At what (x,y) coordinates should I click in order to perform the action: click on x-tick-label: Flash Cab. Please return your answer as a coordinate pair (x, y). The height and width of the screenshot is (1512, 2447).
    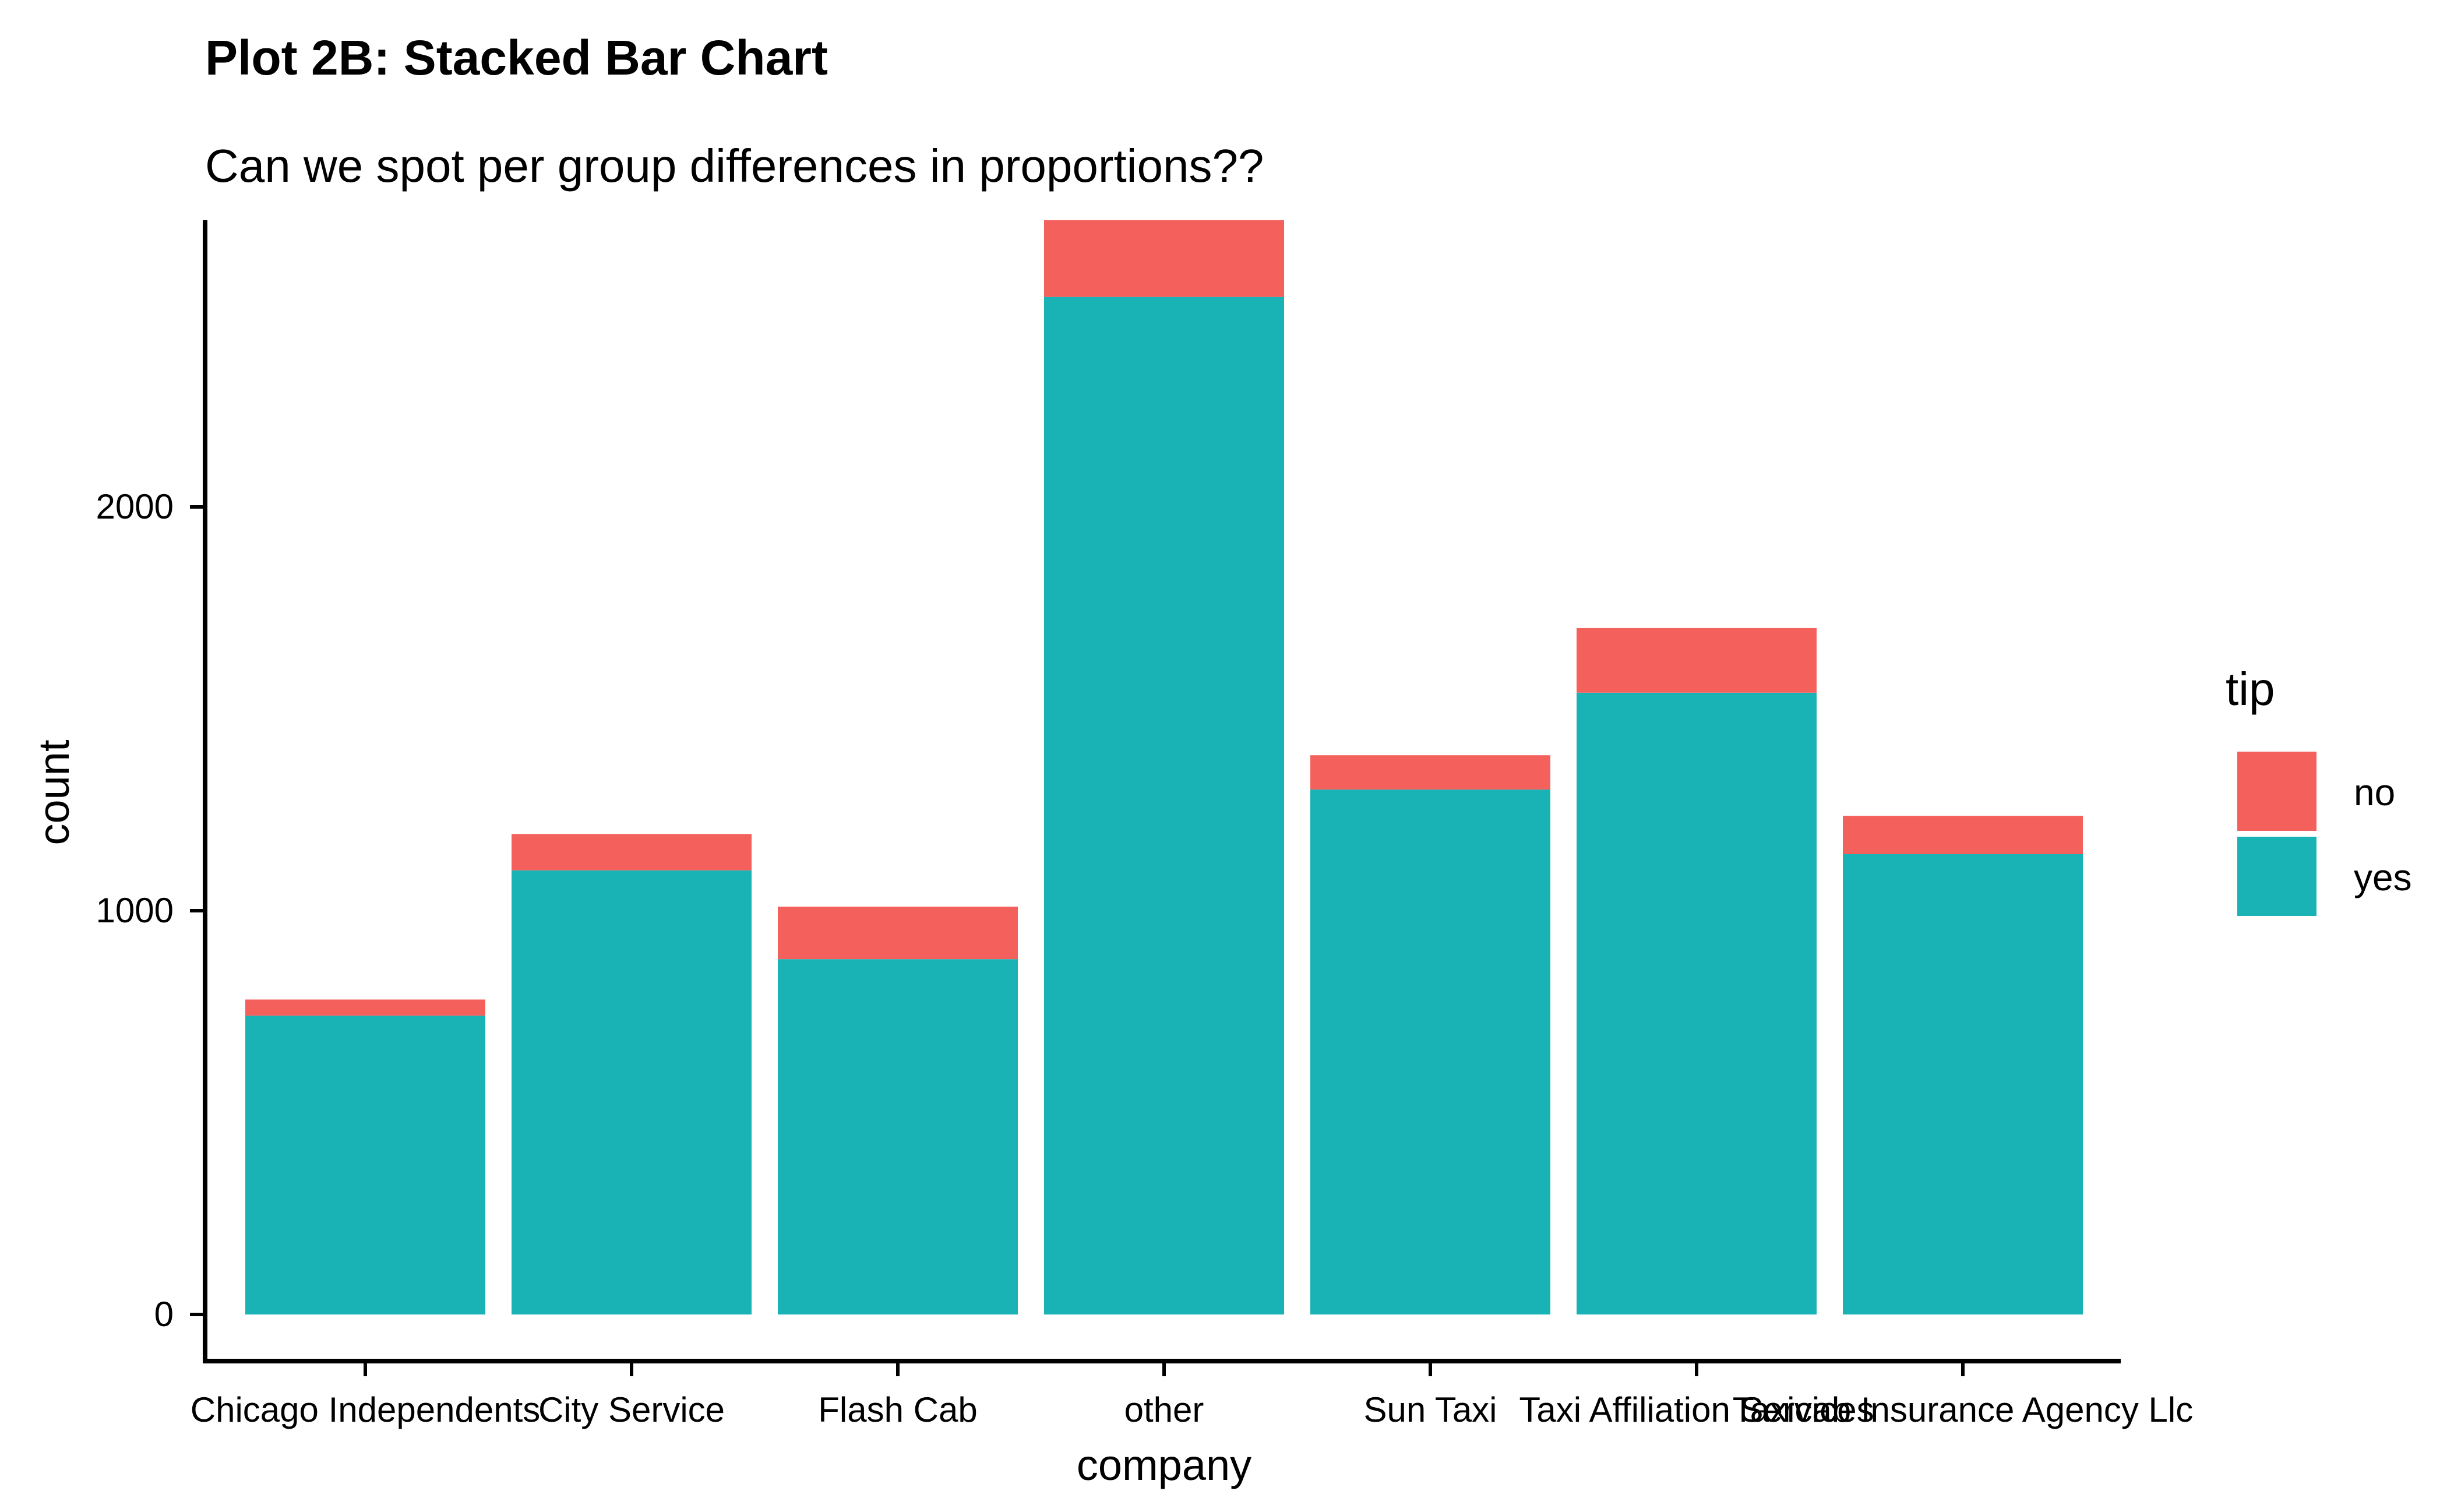
    Looking at the image, I should click on (897, 1409).